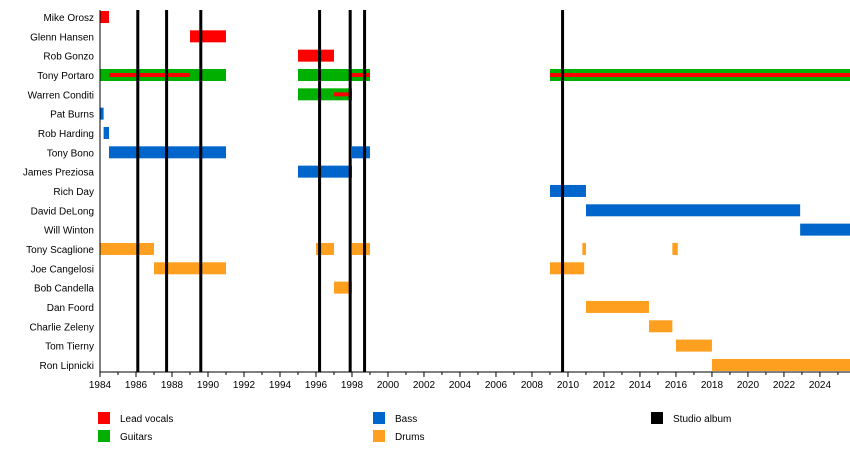 This screenshot has height=470, width=850. Describe the element at coordinates (69, 347) in the screenshot. I see `member-label: Tom Tierny` at that location.